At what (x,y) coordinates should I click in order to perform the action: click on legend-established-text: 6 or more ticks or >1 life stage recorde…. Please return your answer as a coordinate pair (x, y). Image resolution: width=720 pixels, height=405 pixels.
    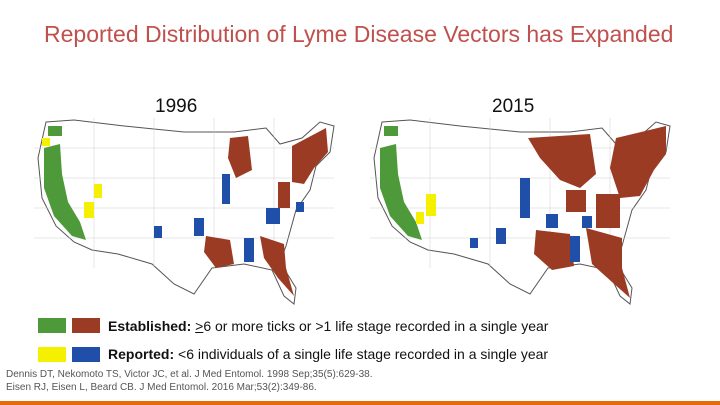
    Looking at the image, I should click on (376, 326).